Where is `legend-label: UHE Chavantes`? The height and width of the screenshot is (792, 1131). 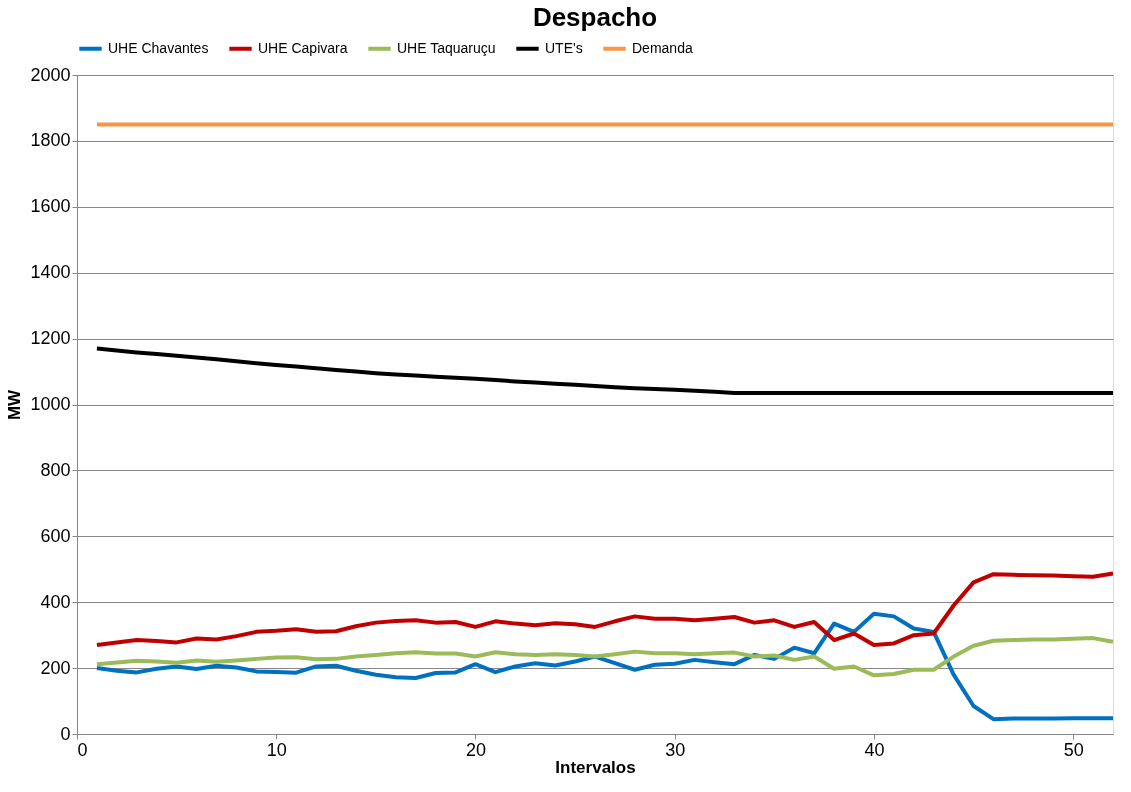 legend-label: UHE Chavantes is located at coordinates (158, 47).